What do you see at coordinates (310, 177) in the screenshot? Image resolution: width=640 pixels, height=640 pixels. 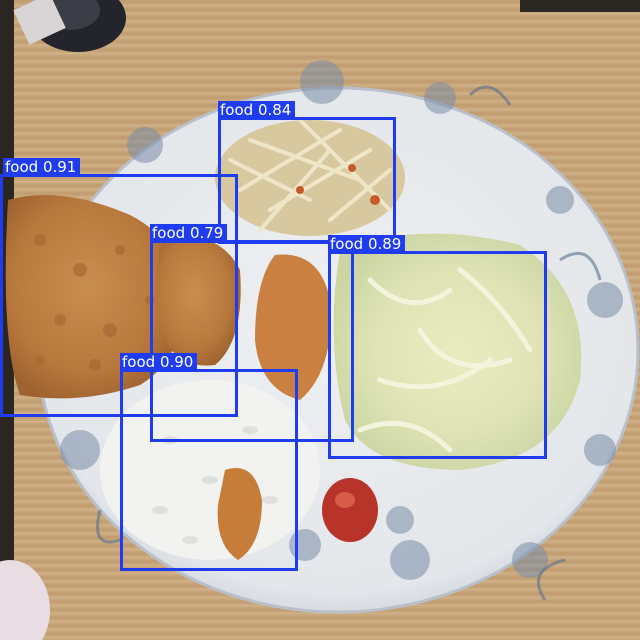 I see `bean-sprouts` at bounding box center [310, 177].